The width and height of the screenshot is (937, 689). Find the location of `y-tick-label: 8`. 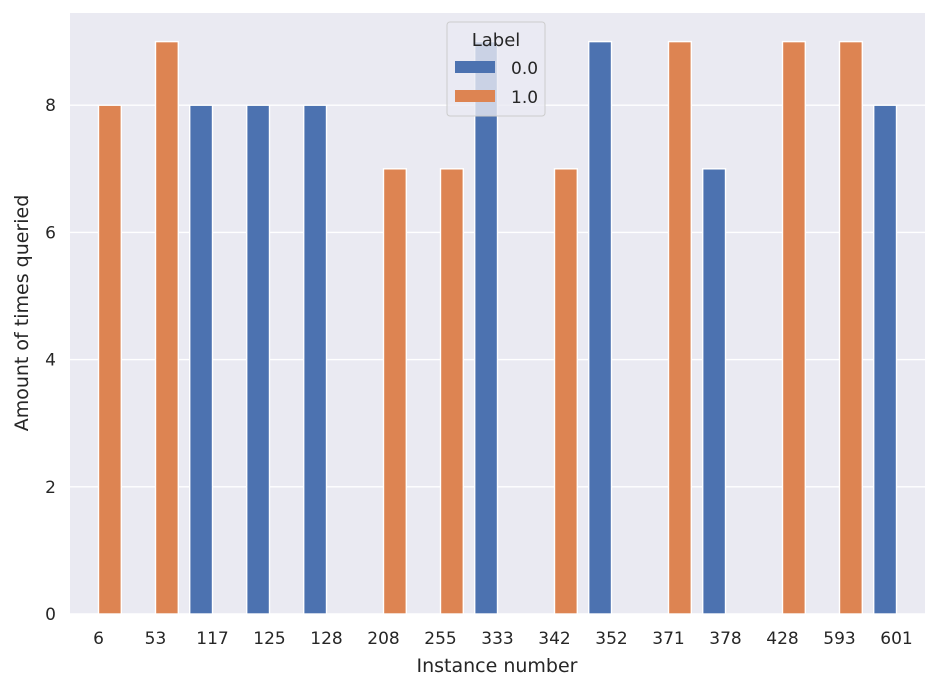

y-tick-label: 8 is located at coordinates (50, 106).